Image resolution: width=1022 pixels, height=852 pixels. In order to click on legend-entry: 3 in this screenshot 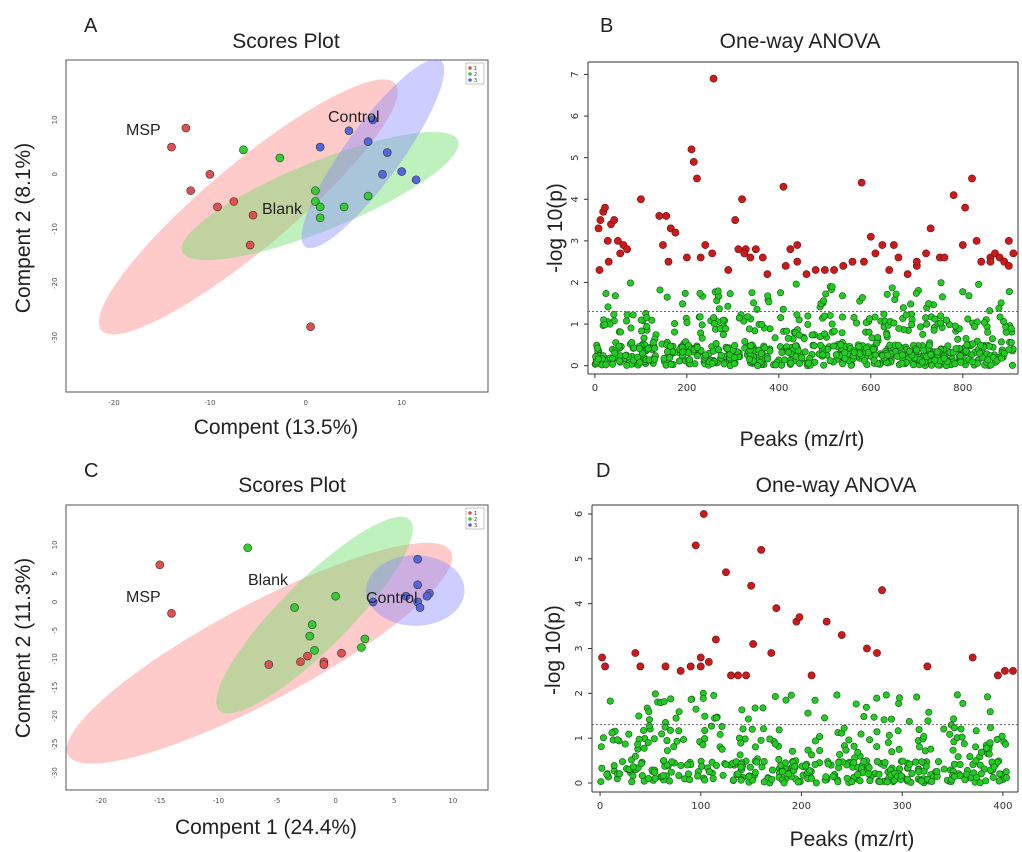, I will do `click(475, 81)`.